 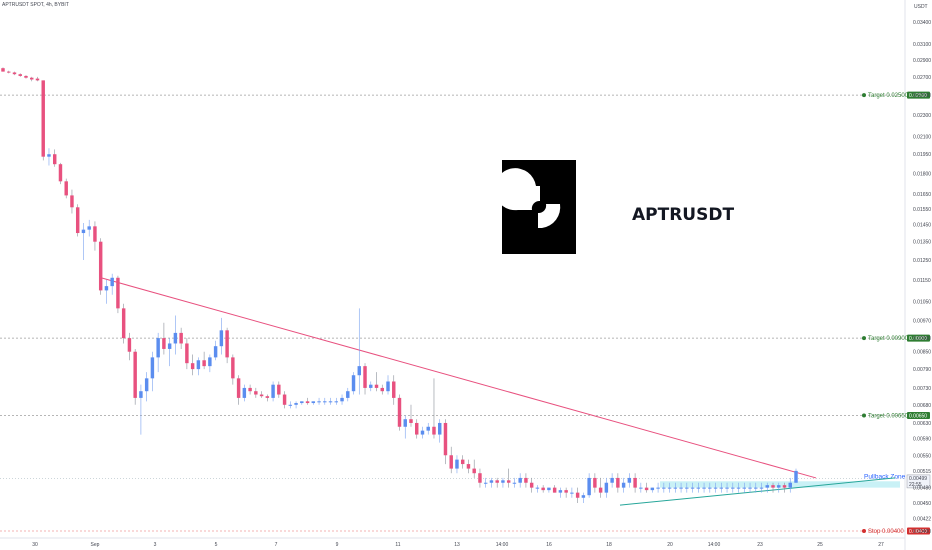 I want to click on time-axis: 30 Sep 3 5 7 9 11 13 14:00 16 18 20 14:00 23 25 27, so click(x=458, y=545).